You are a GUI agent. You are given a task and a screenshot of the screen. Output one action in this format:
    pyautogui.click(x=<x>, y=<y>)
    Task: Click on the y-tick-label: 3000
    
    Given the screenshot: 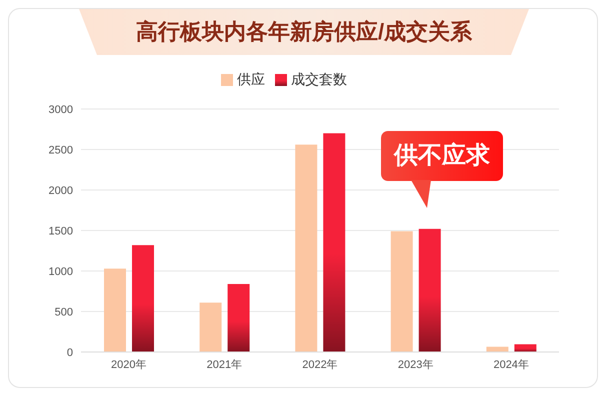 What is the action you would take?
    pyautogui.click(x=60, y=110)
    